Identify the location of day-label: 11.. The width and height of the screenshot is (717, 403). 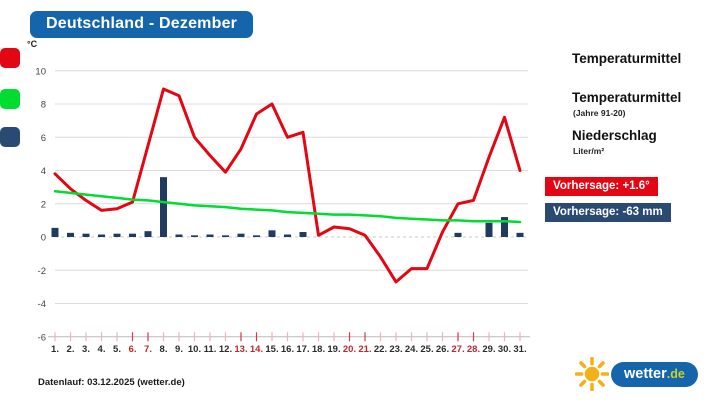
(210, 349).